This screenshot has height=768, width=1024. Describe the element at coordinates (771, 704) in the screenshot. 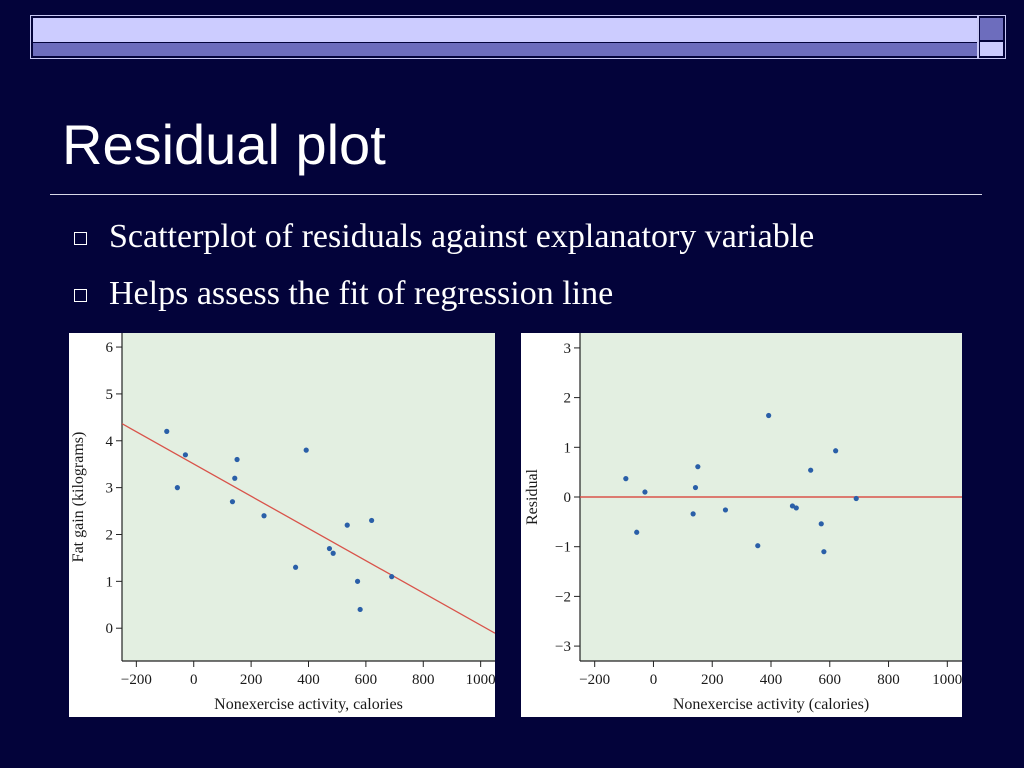

I see `x-axis-label: Nonexercise activity (calories)` at that location.